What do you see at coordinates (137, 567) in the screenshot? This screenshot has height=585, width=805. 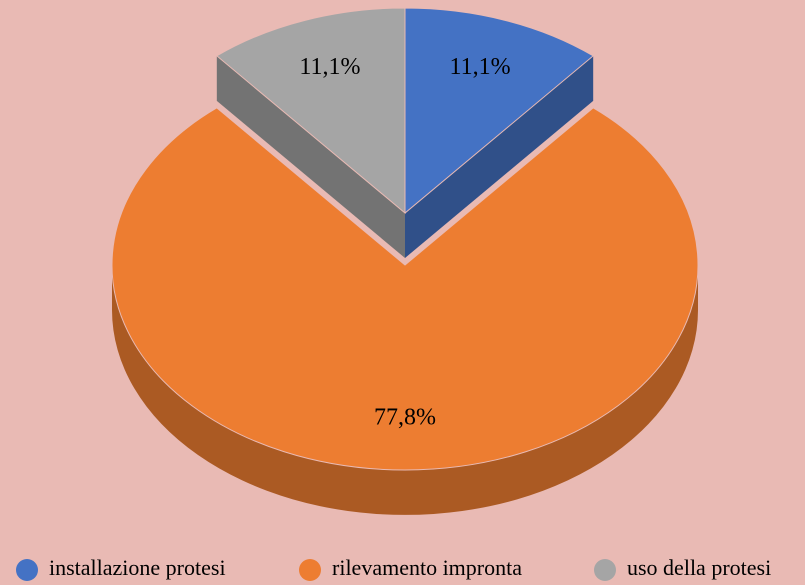 I see `legend-label: installazione protesi` at bounding box center [137, 567].